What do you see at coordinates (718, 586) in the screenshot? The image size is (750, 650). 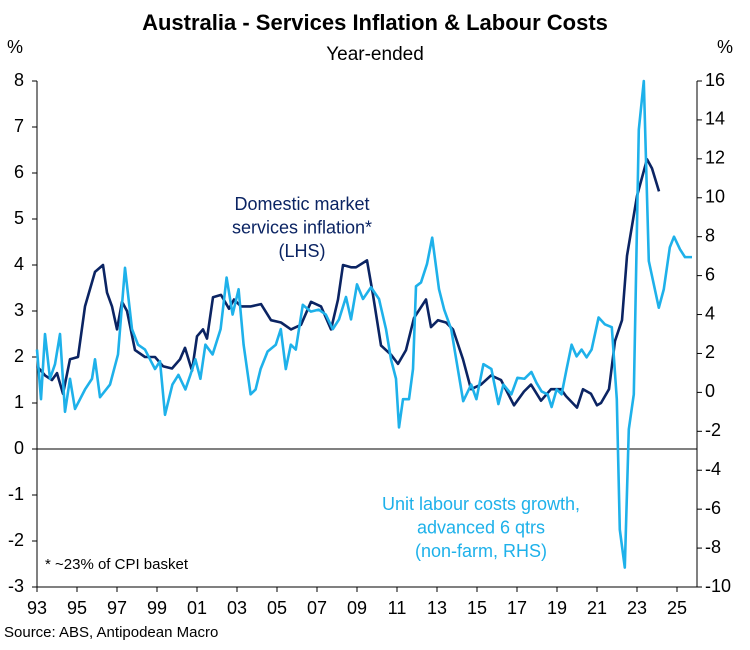 I see `y2-tick-label: -10` at bounding box center [718, 586].